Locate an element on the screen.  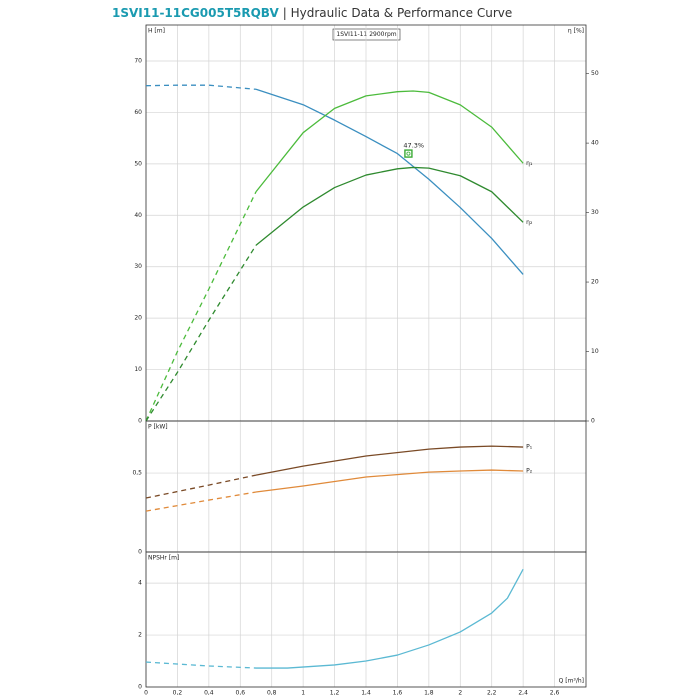
operating-point-dot is located at coordinates (408, 153).